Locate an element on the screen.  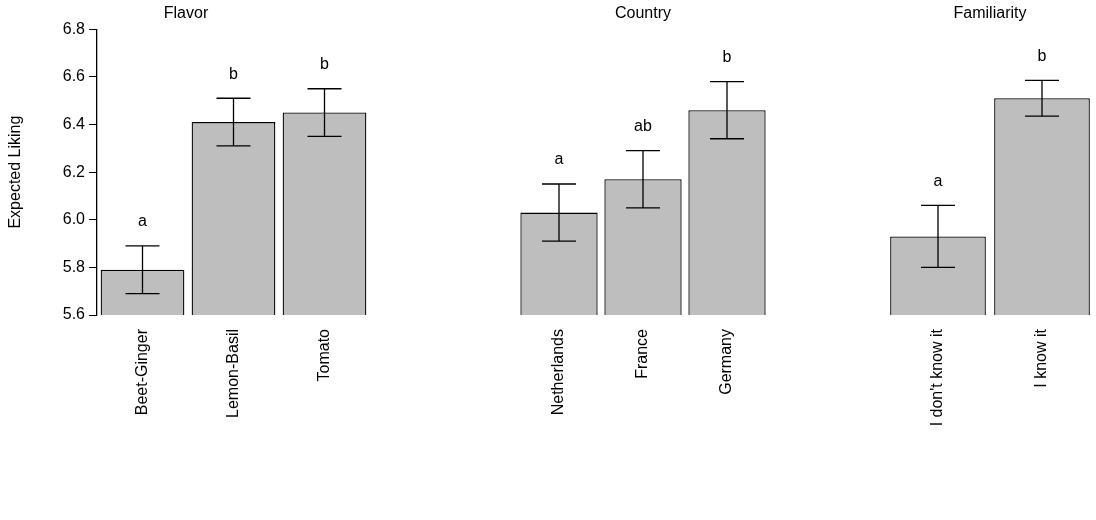
chart-title: Flavor is located at coordinates (186, 13).